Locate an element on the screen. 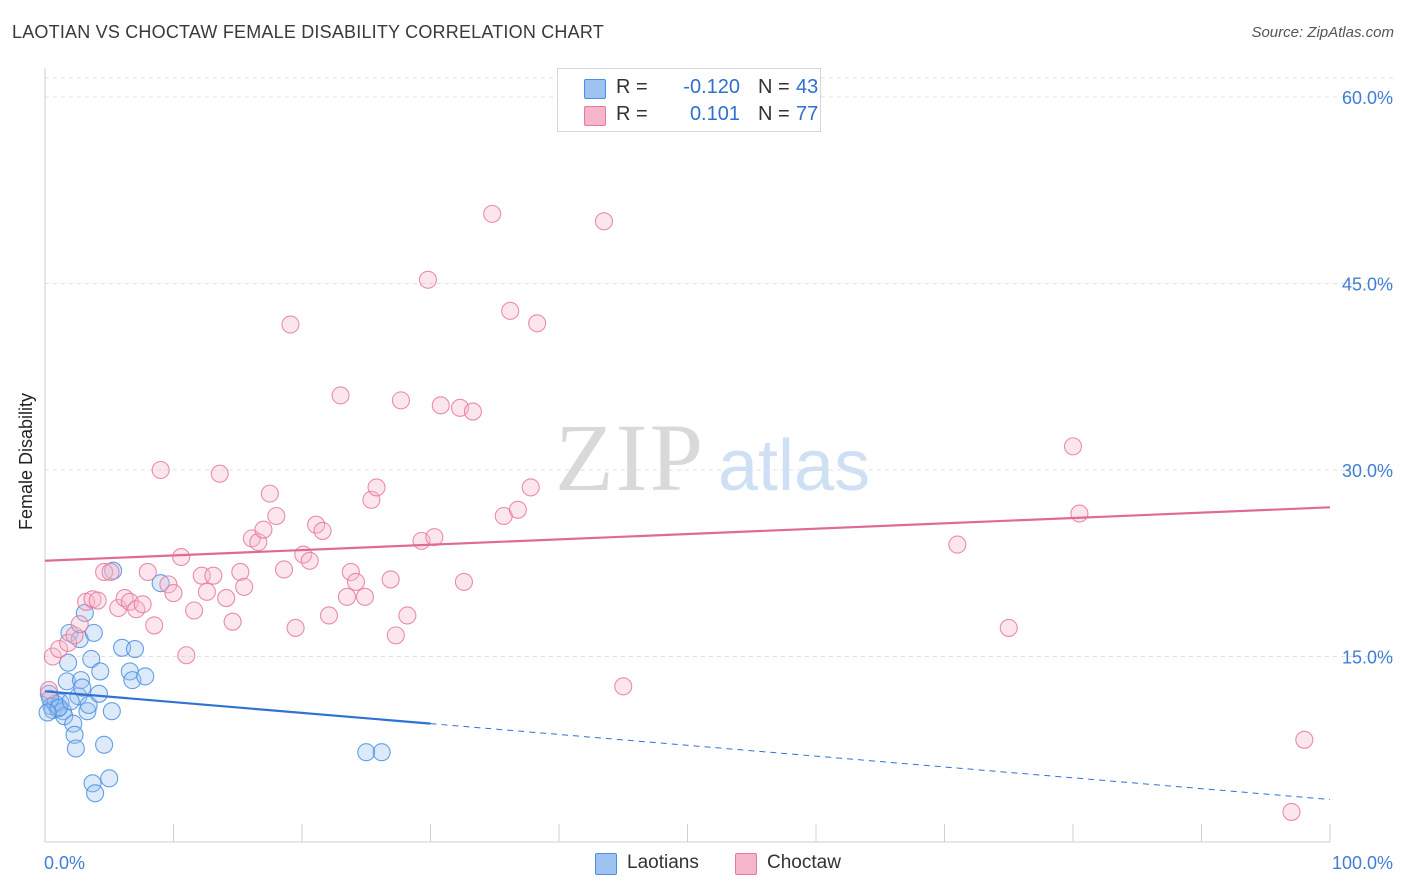 The image size is (1406, 892). y-tick-label: 60.0% is located at coordinates (1367, 98).